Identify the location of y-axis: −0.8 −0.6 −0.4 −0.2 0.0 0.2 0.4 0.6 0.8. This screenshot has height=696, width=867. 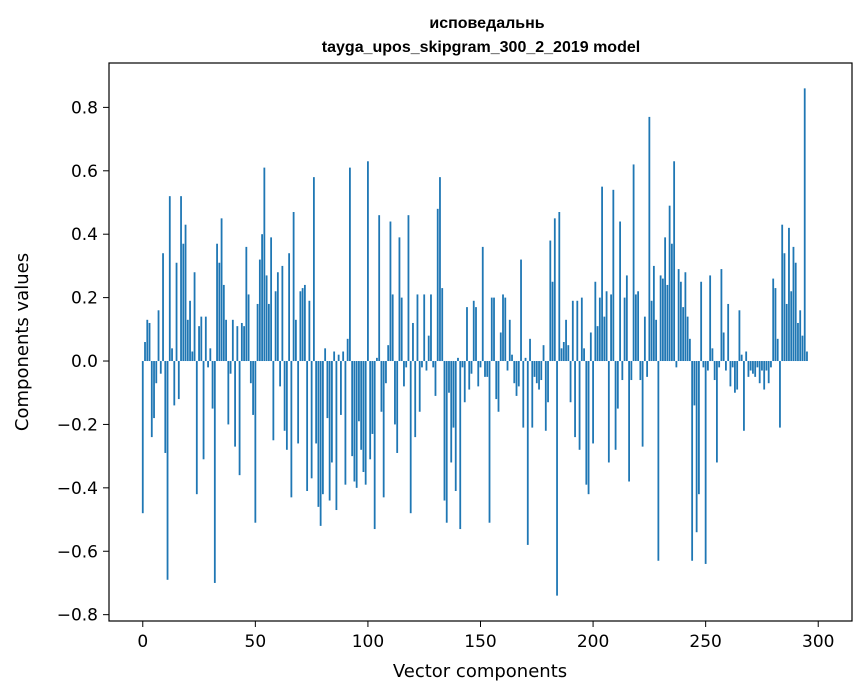
(83, 362).